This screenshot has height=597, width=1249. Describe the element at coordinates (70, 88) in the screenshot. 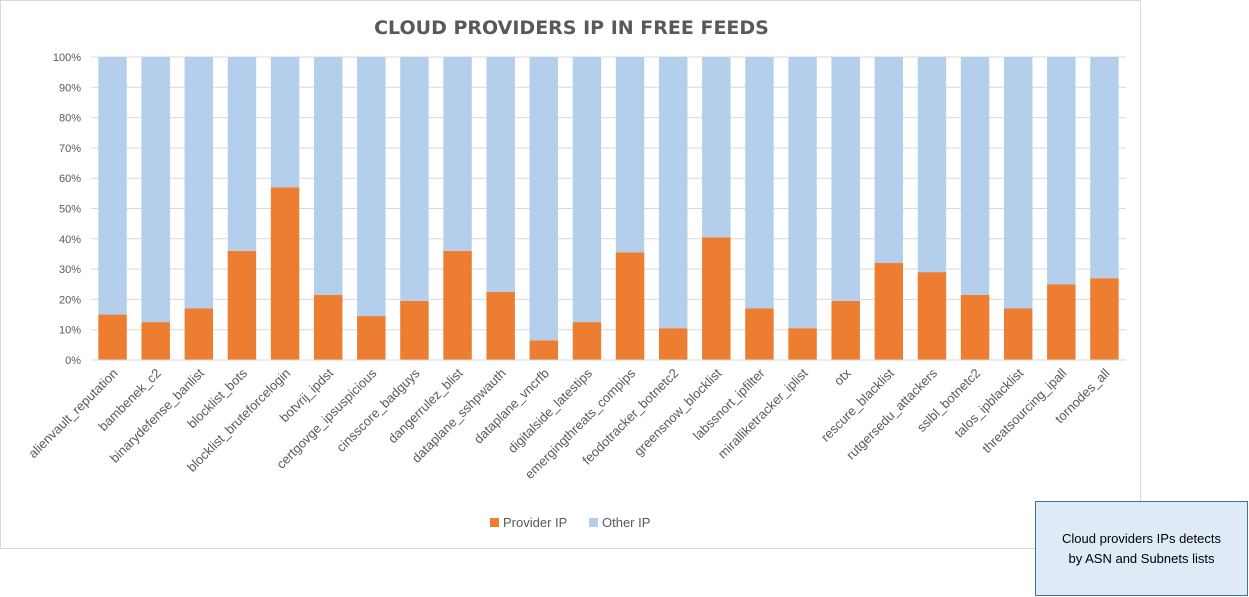

I see `y-tick-label: 90%` at that location.